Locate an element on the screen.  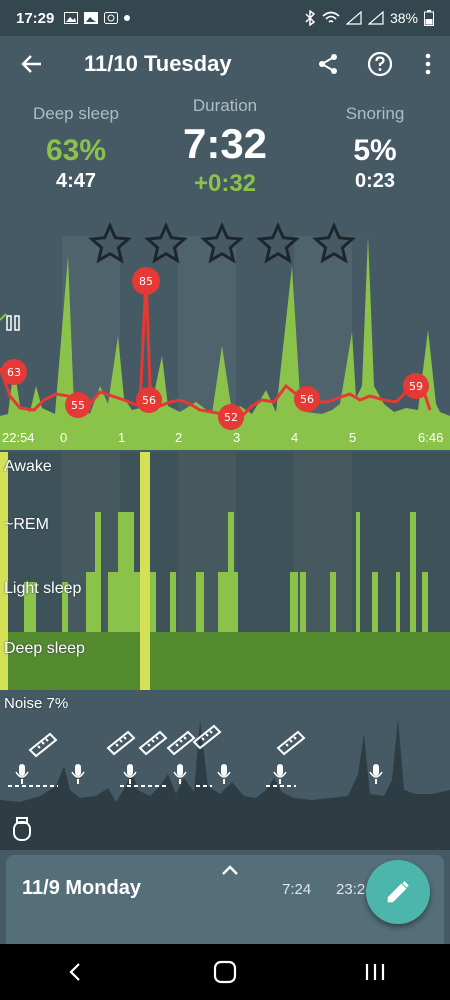
nav-back-button is located at coordinates (75, 972).